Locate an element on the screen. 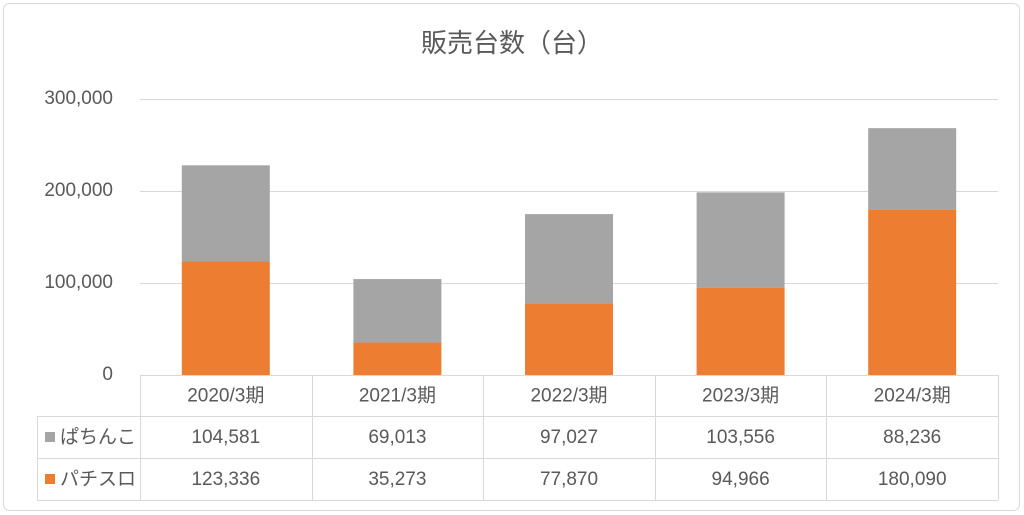 The image size is (1024, 515). x-tick-label: 2024/3期 is located at coordinates (912, 396).